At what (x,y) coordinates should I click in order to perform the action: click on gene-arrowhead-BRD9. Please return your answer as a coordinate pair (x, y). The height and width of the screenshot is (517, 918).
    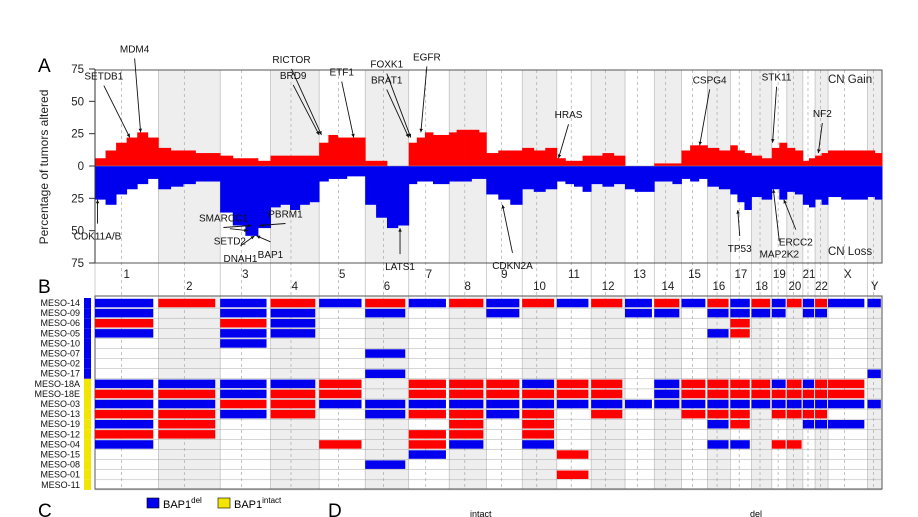
    Looking at the image, I should click on (317, 132).